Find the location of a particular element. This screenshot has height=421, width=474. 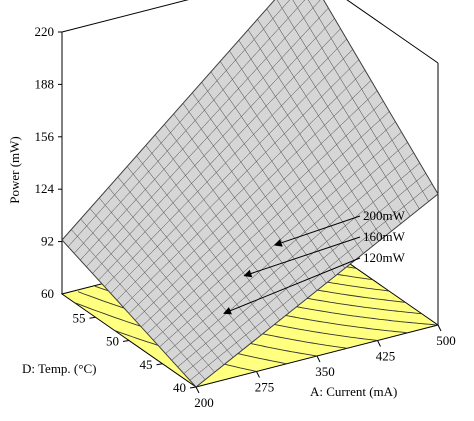

z-tick-label: 188 is located at coordinates (45, 83).